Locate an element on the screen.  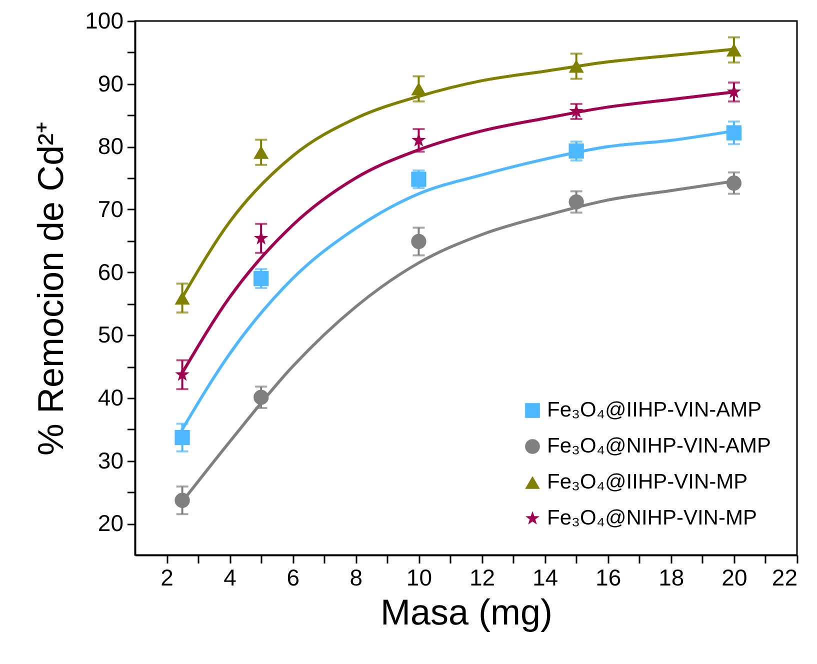
legend-label: Fe₃O₄@NIHP-VIN-MP is located at coordinates (652, 518).